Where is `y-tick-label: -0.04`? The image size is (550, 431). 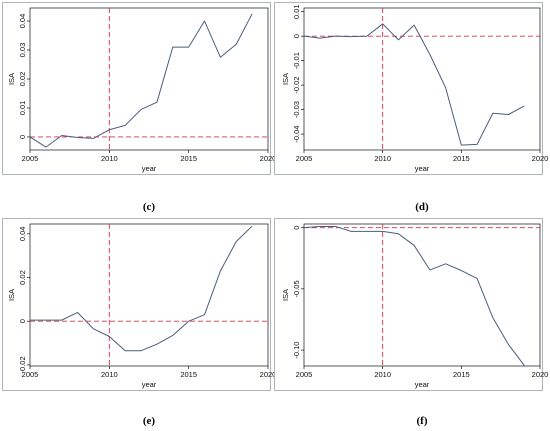 y-tick-label: -0.04 is located at coordinates (296, 134).